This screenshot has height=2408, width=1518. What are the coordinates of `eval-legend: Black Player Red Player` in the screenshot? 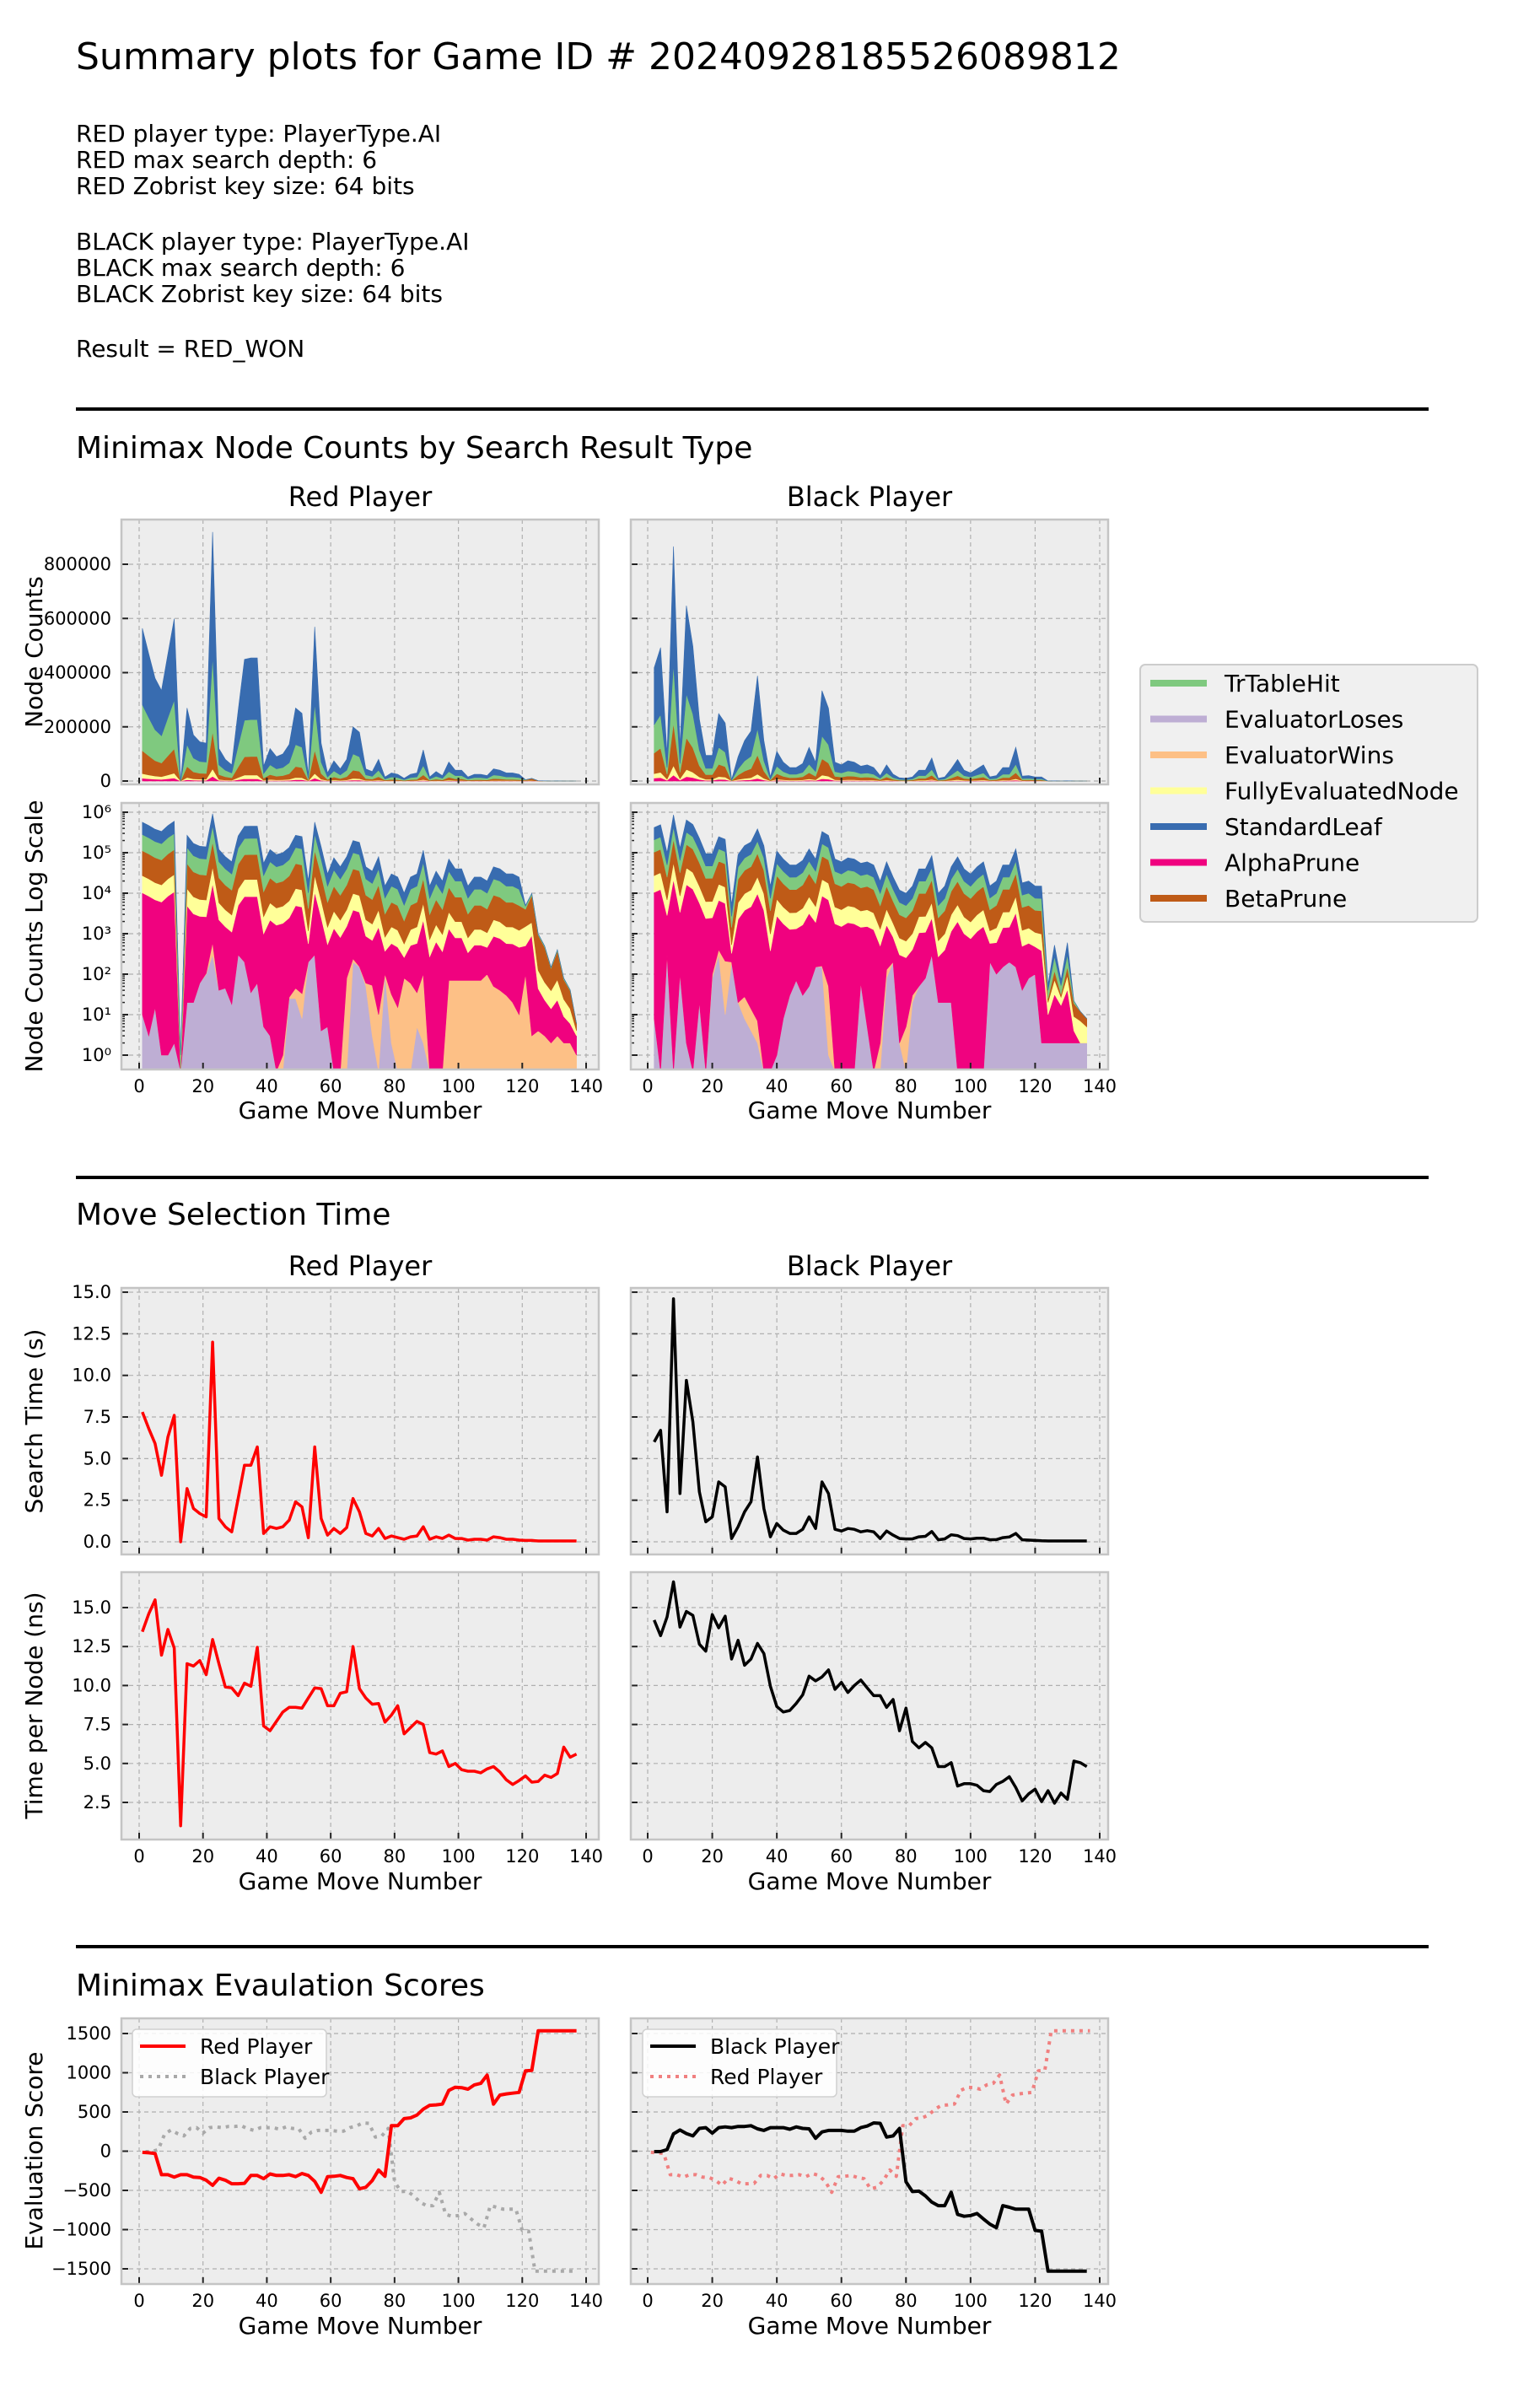 It's located at (741, 2063).